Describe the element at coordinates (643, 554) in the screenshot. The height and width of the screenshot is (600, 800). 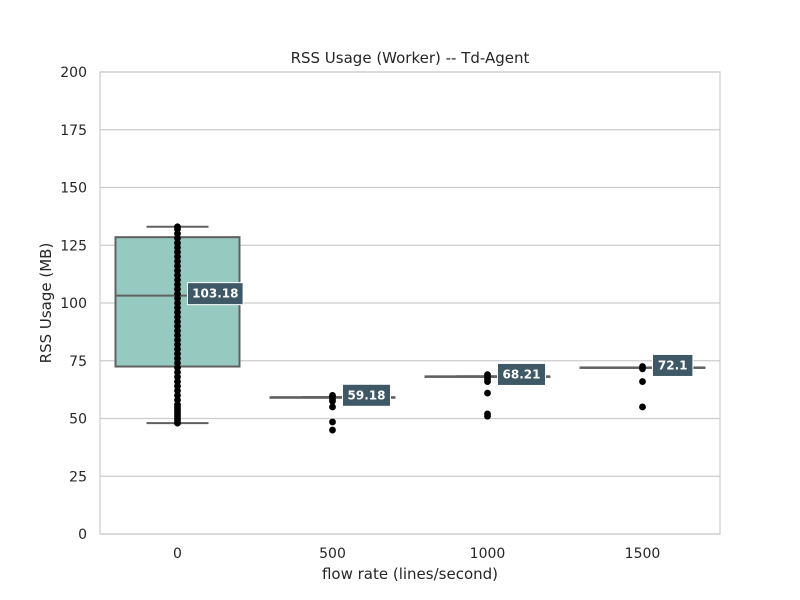
I see `x-tick-label: 1500` at that location.